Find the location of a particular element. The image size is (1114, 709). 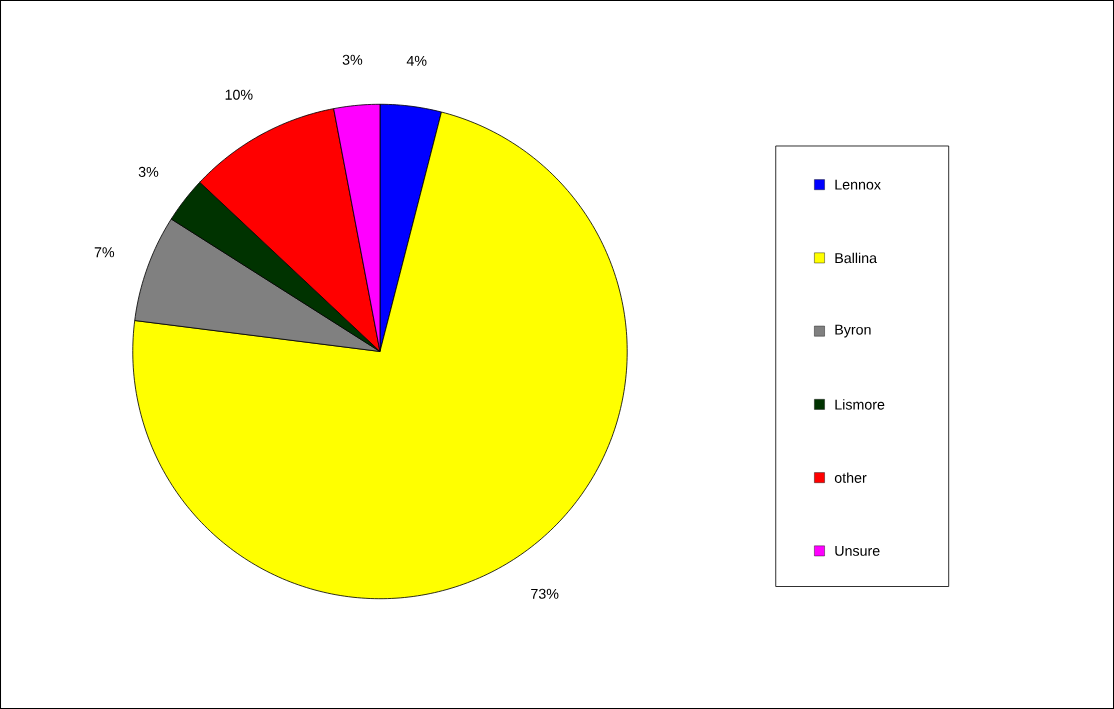

data-label: 10% is located at coordinates (239, 94).